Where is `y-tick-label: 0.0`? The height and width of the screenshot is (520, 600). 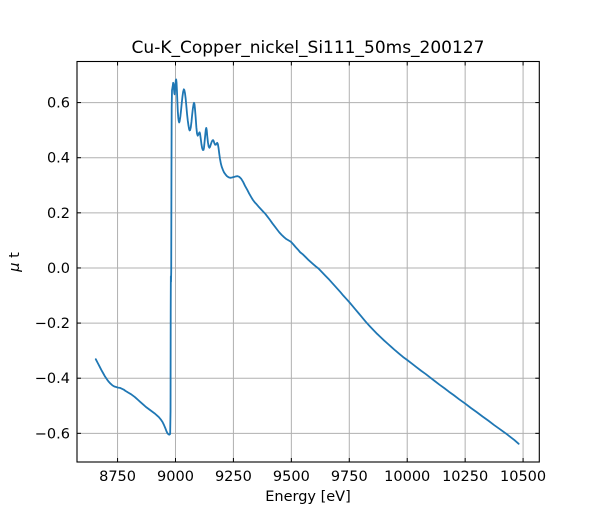
y-tick-label: 0.0 is located at coordinates (58, 269).